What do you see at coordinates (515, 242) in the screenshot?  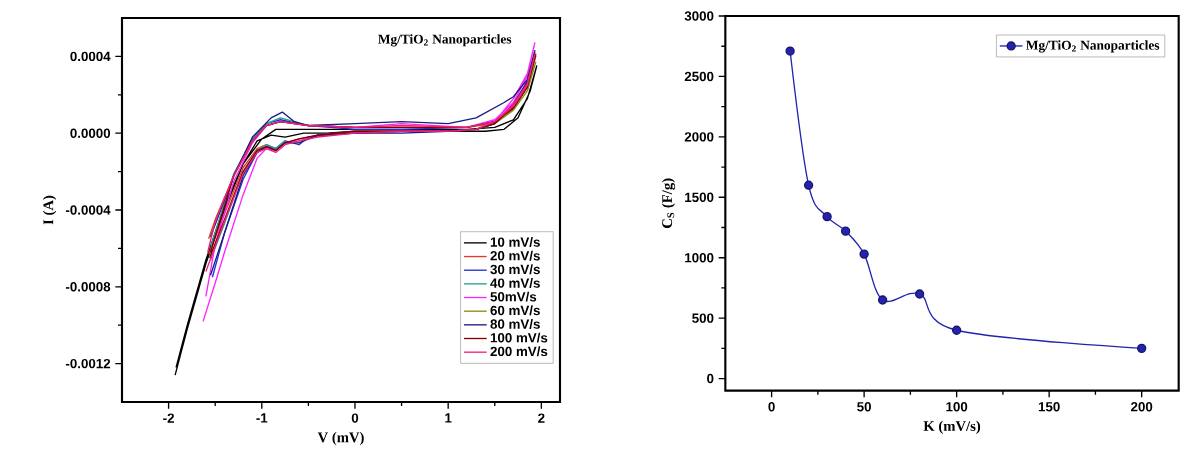 I see `legend-label: 10 mV/s` at bounding box center [515, 242].